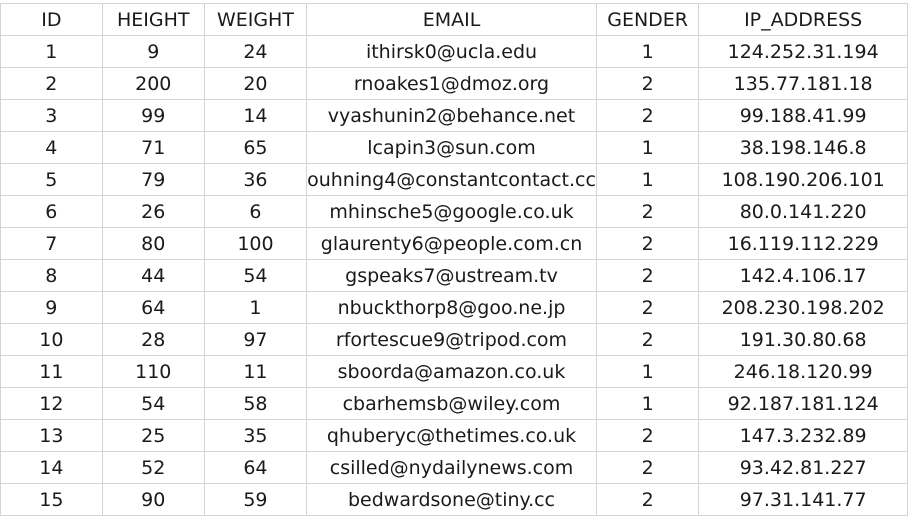  Describe the element at coordinates (451, 179) in the screenshot. I see `cell-email: ouhning4@constantcontact.cc` at that location.